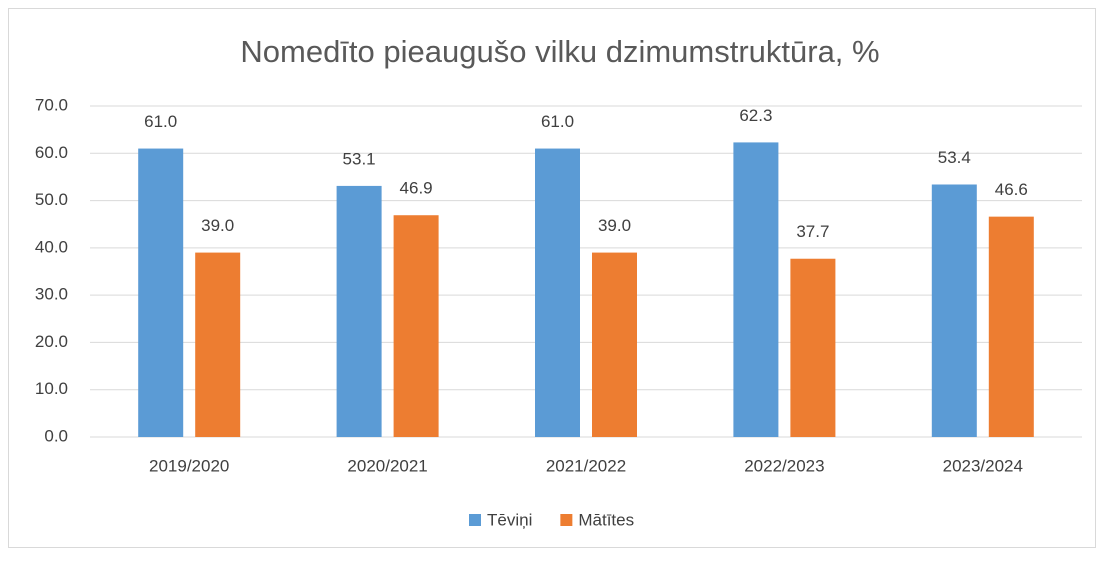 Image resolution: width=1105 pixels, height=561 pixels. I want to click on data-label: 46.6, so click(1011, 189).